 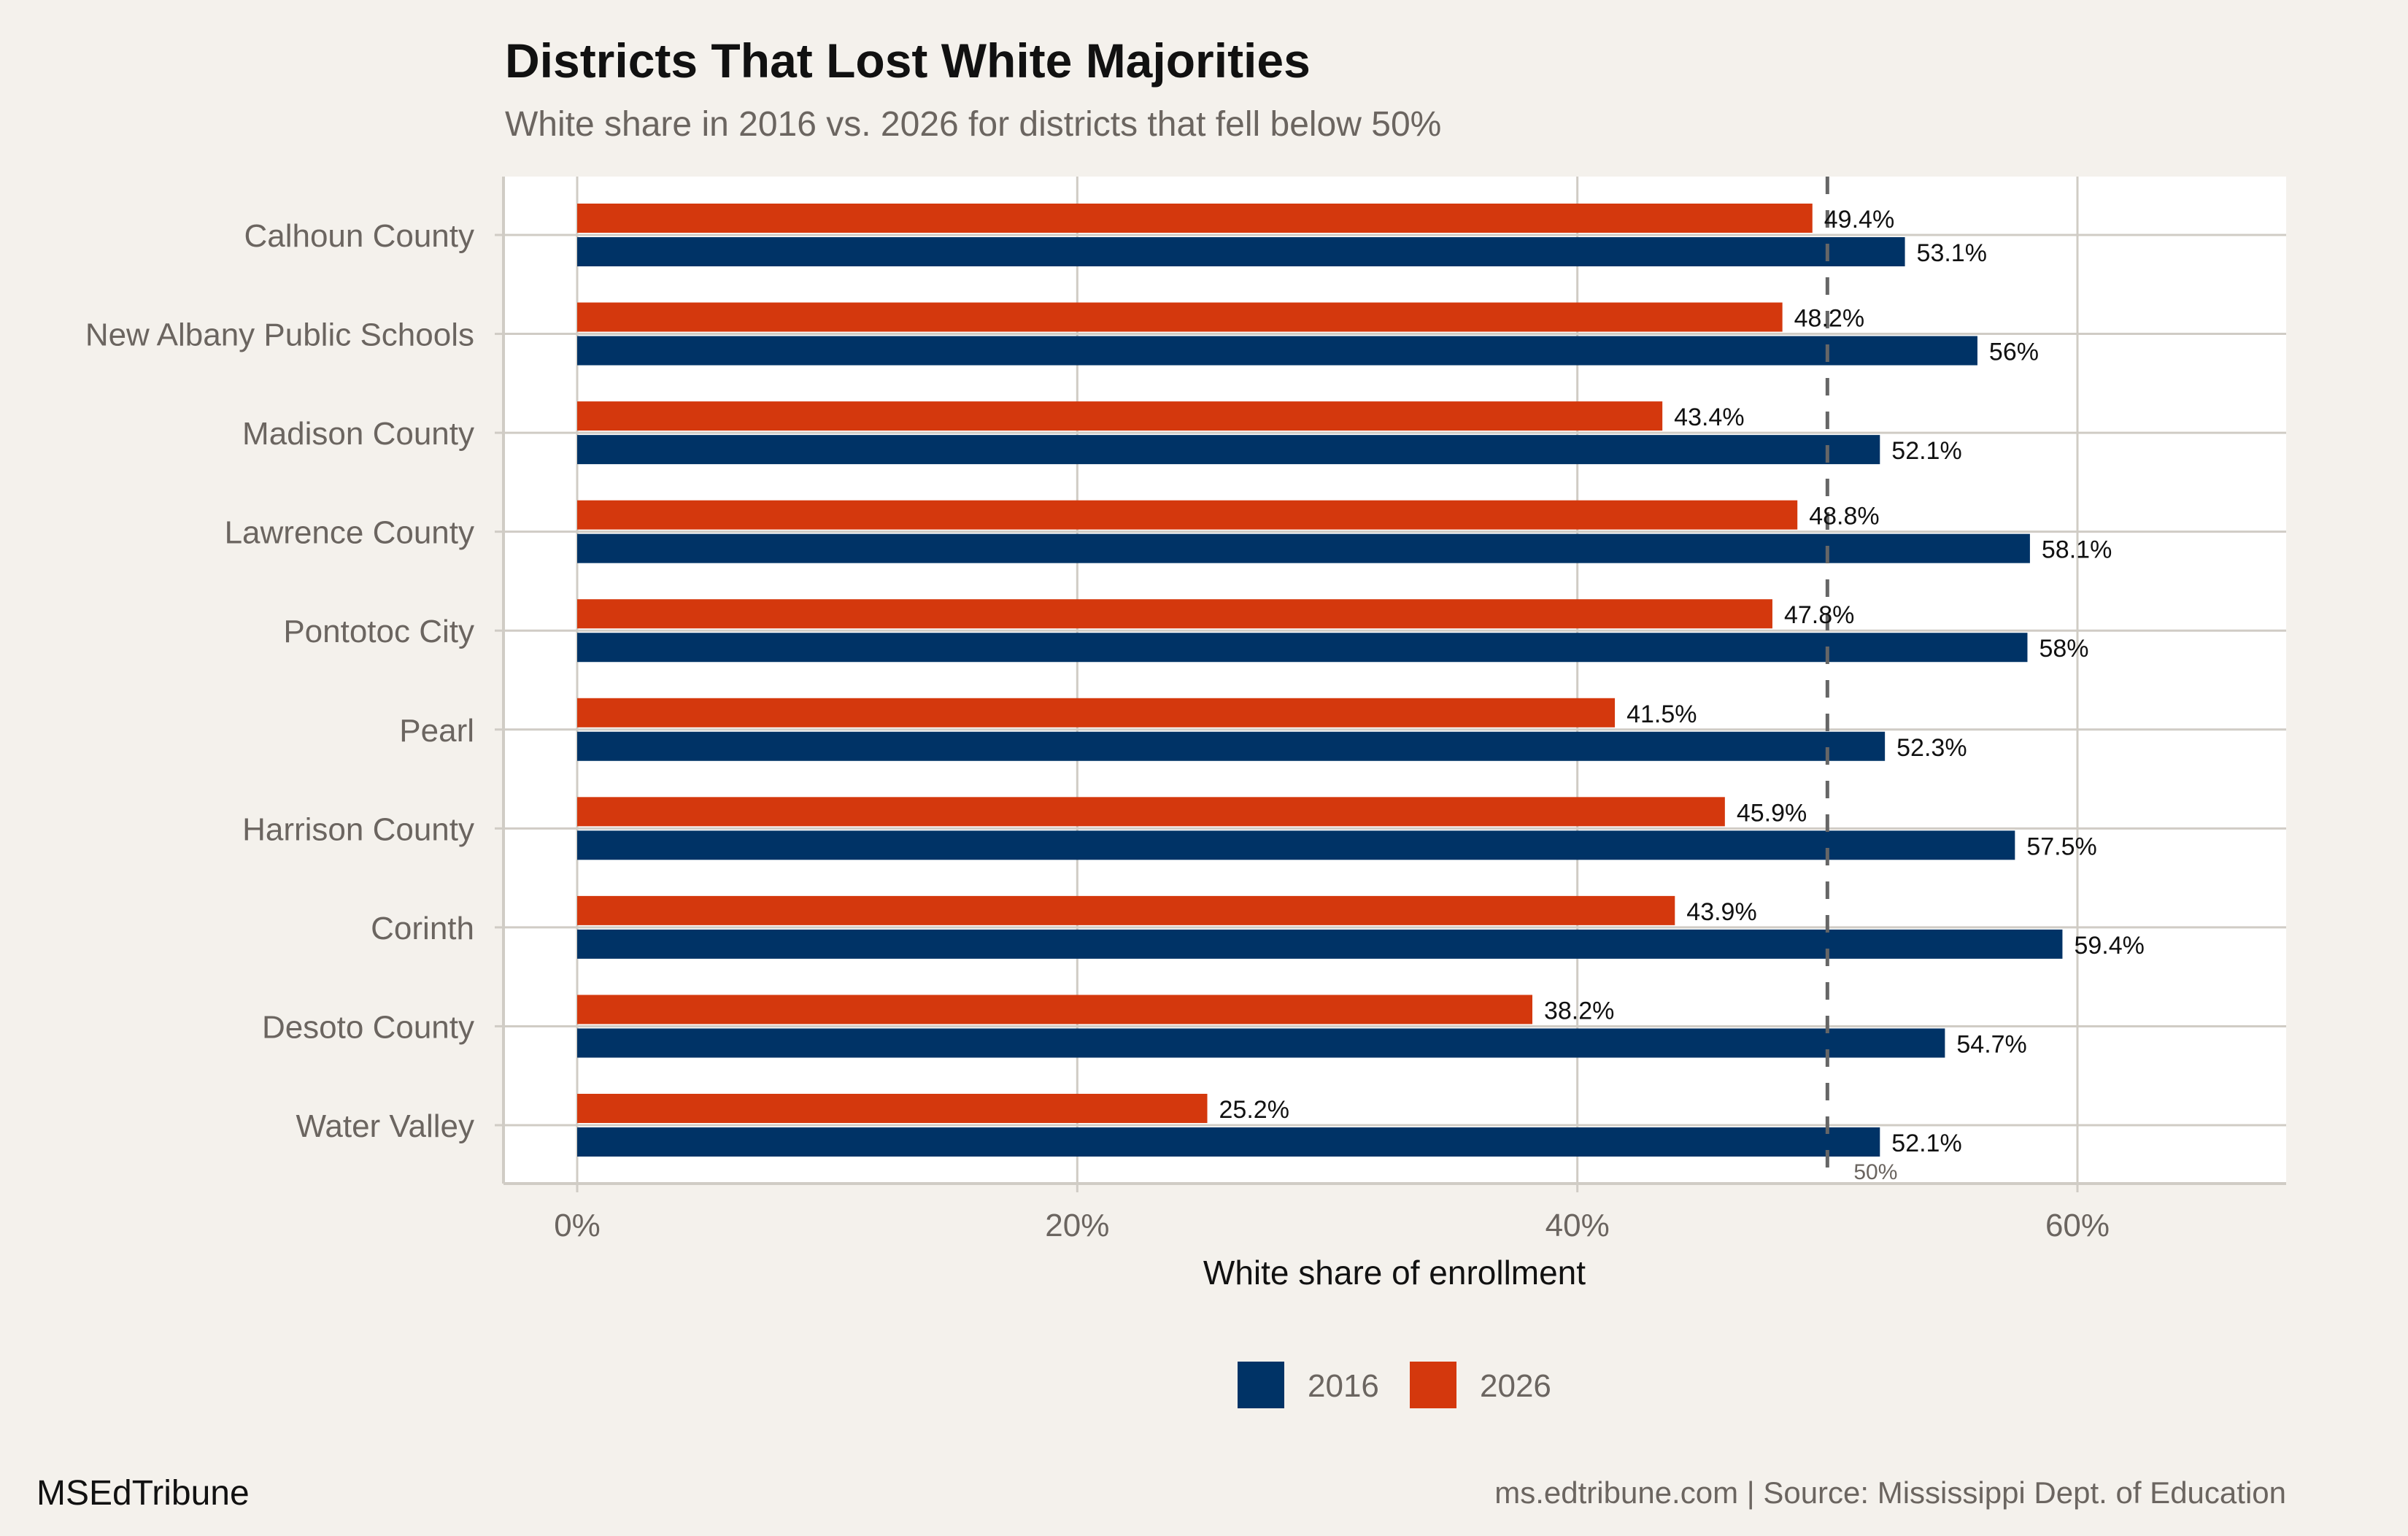 I want to click on reference-line: 50%, so click(x=1861, y=680).